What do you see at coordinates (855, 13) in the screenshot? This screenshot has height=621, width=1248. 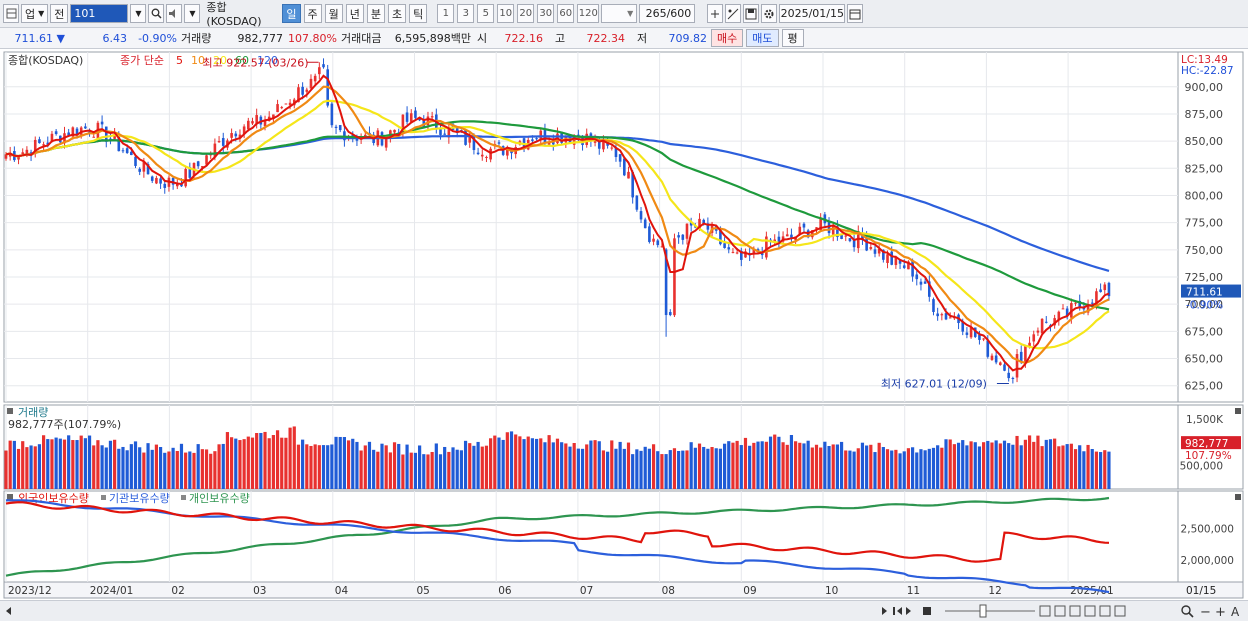 I see `calendar-icon` at bounding box center [855, 13].